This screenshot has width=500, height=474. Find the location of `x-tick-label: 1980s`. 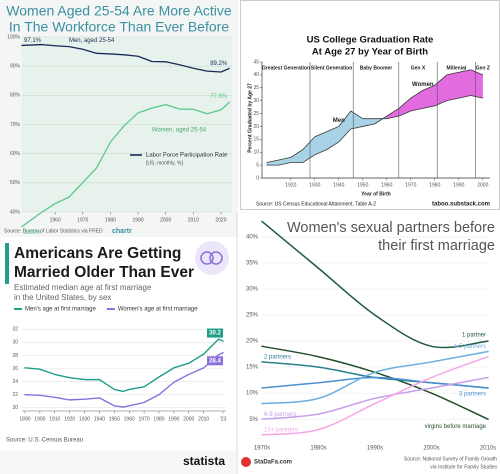

x-tick-label: 1980s is located at coordinates (318, 449).